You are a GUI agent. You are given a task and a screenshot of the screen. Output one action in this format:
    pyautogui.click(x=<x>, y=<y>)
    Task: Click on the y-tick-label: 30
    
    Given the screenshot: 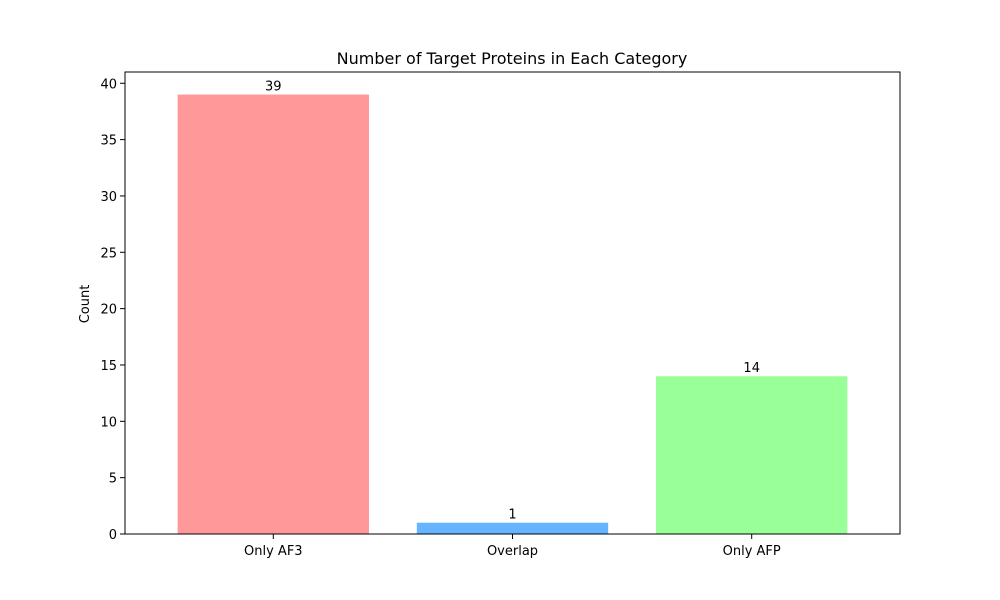 What is the action you would take?
    pyautogui.click(x=108, y=197)
    